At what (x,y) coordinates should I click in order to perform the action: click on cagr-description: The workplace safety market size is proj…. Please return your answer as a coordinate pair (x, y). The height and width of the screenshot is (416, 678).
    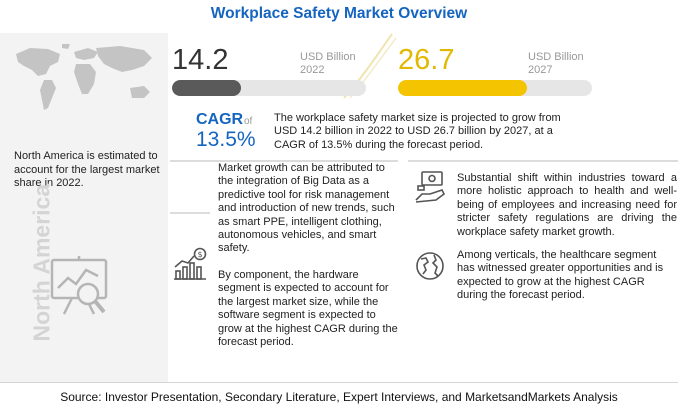
    Looking at the image, I should click on (417, 131).